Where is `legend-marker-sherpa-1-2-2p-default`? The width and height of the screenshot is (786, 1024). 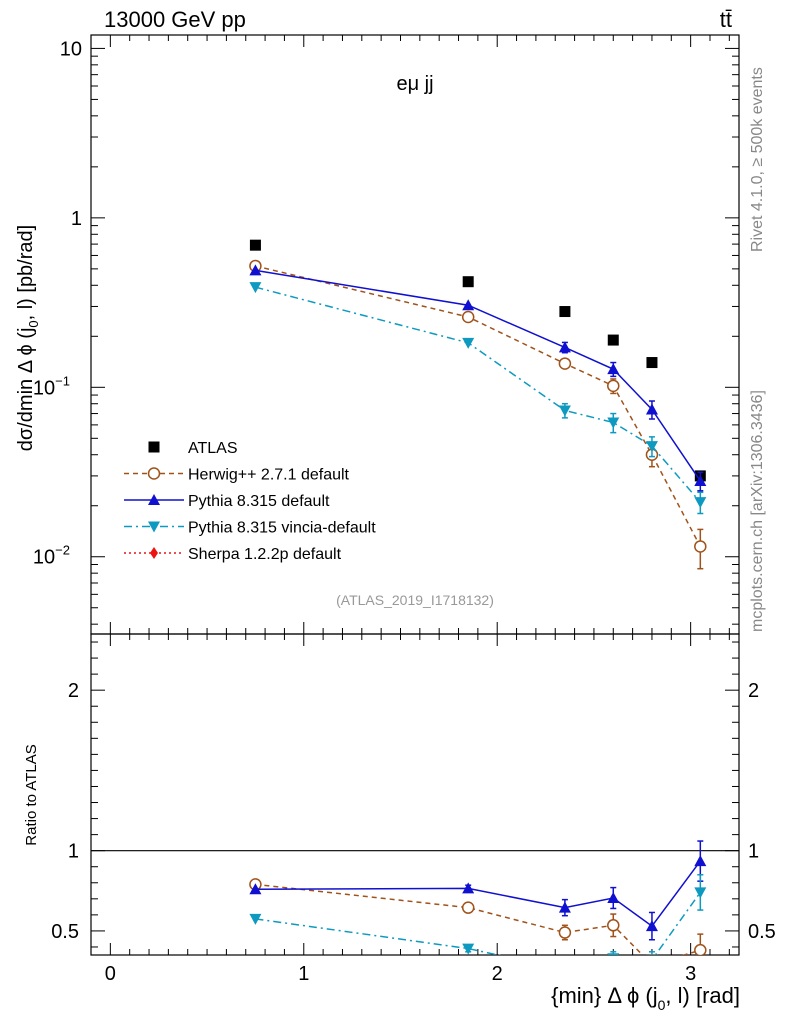 legend-marker-sherpa-1-2-2p-default is located at coordinates (154, 553).